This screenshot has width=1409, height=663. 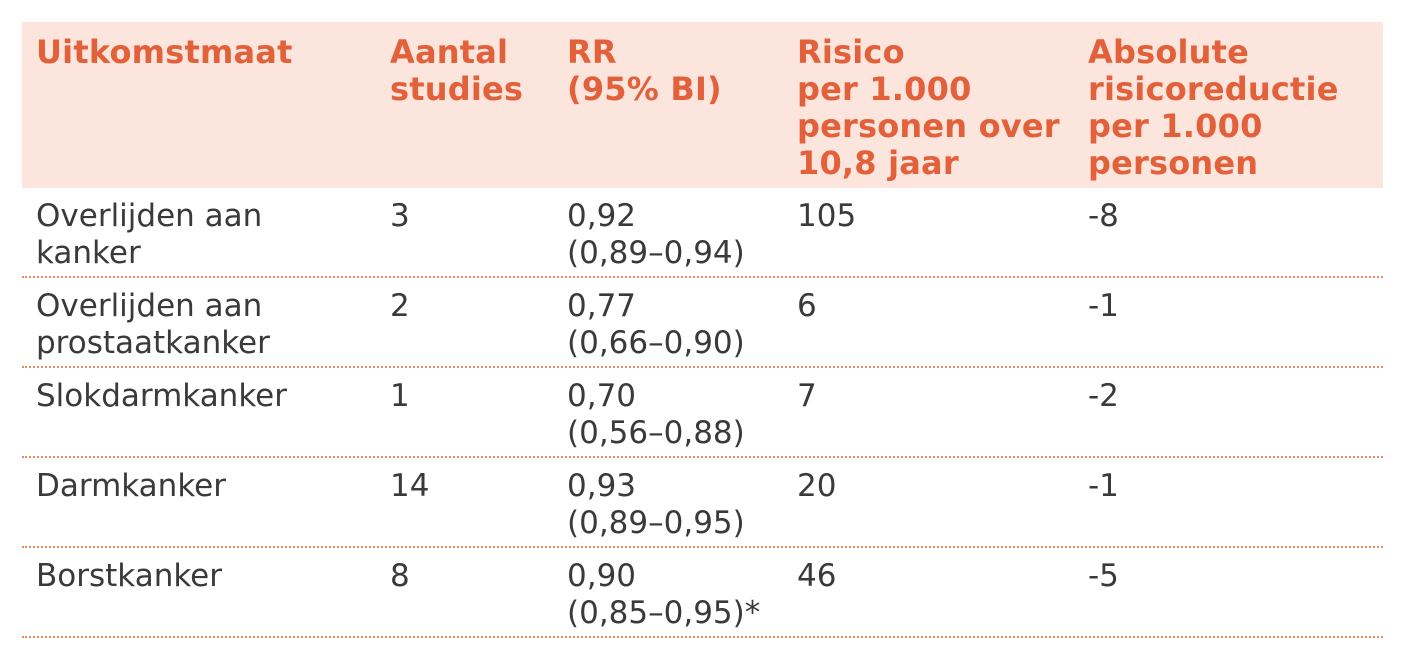 I want to click on header-risico: Risico per 1.000 personen over 10,8 jaar, so click(x=928, y=107).